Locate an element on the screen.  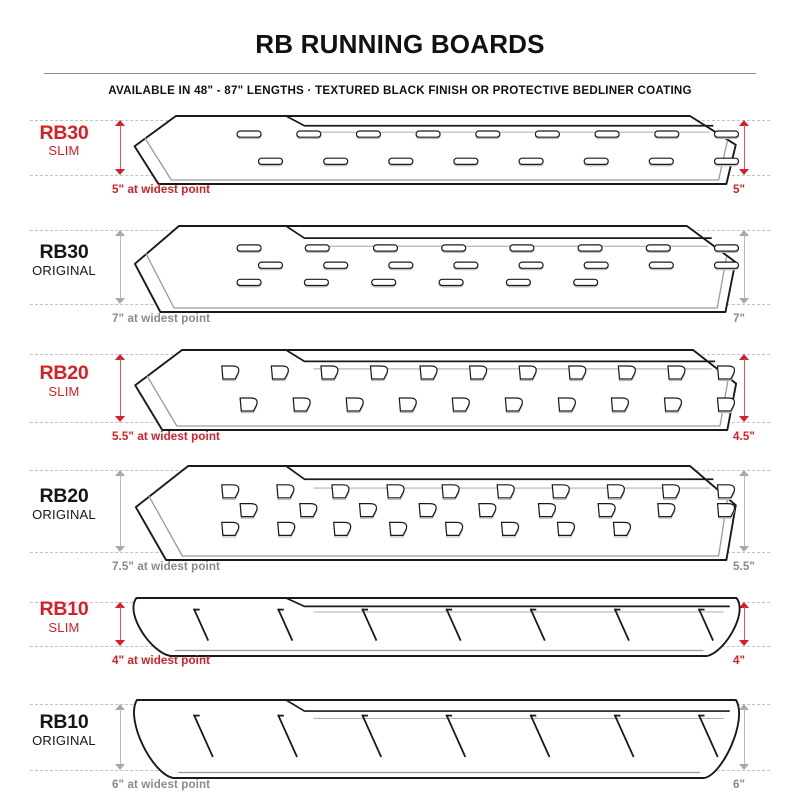
width-caption: 4" at widest point is located at coordinates (161, 660).